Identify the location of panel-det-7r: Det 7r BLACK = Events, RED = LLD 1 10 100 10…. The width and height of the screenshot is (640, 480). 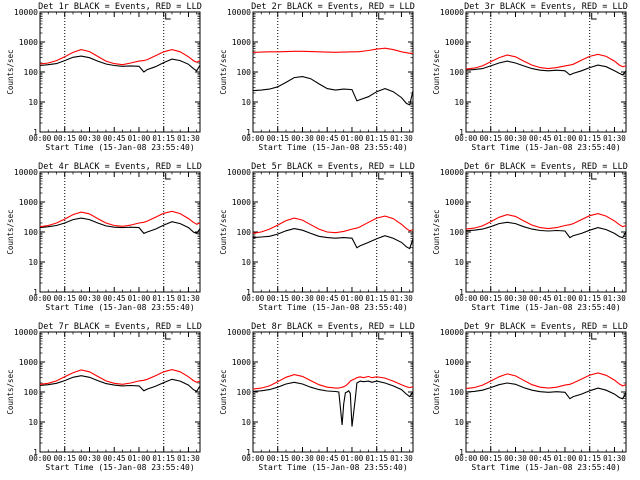
(104, 397).